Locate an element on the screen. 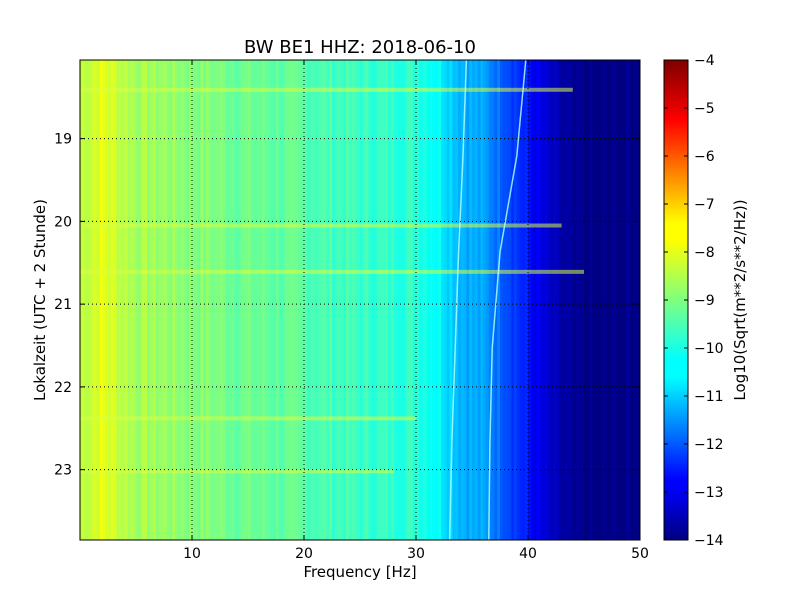 Image resolution: width=800 pixels, height=600 pixels. colorbar-tick-label: −9 is located at coordinates (704, 301).